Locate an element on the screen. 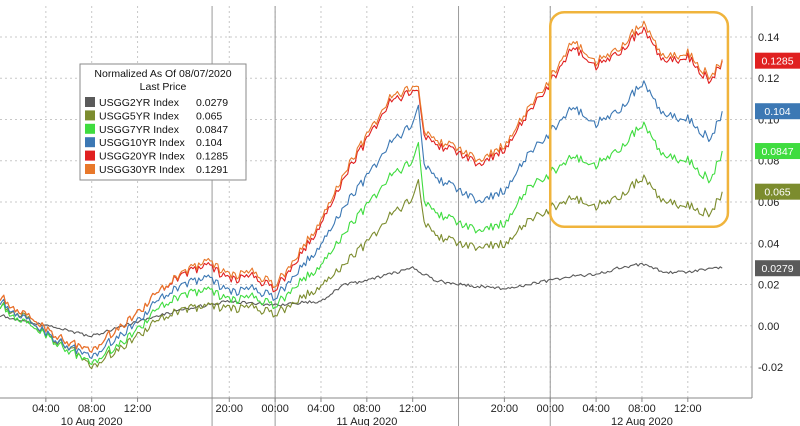  highlight-box-layer is located at coordinates (639, 119).